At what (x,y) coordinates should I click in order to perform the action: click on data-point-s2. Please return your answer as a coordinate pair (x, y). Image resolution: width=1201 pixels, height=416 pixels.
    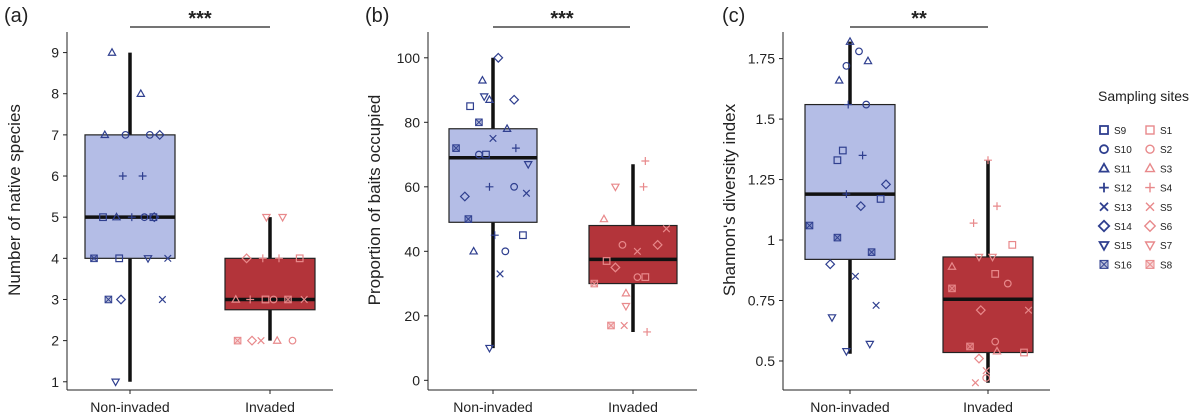
    Looking at the image, I should click on (986, 378).